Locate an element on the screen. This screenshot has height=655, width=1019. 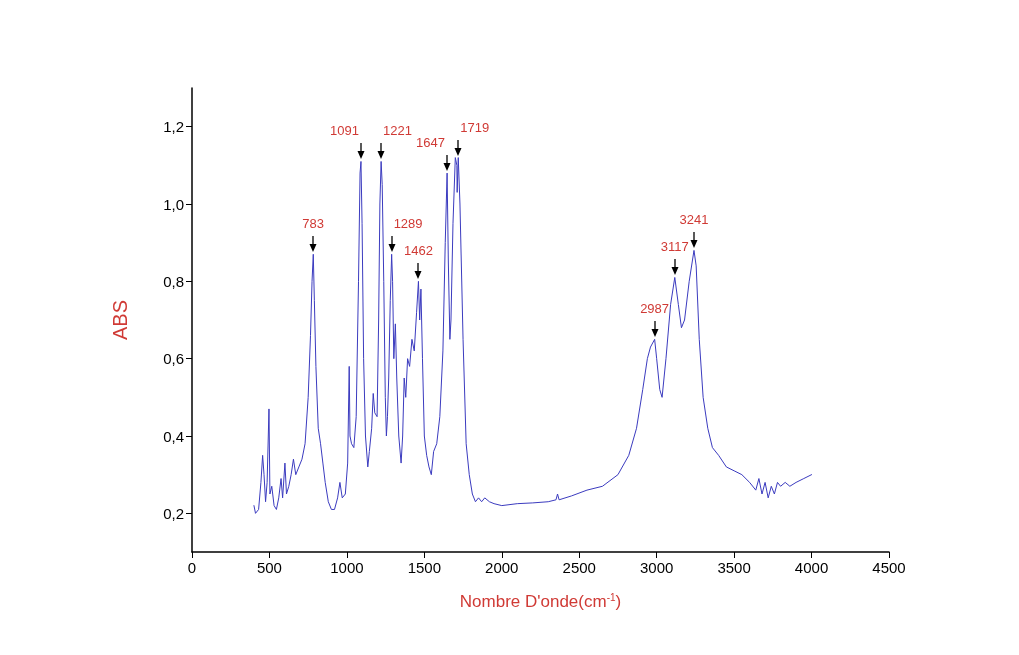
x-tick-label: 4500 is located at coordinates (889, 567).